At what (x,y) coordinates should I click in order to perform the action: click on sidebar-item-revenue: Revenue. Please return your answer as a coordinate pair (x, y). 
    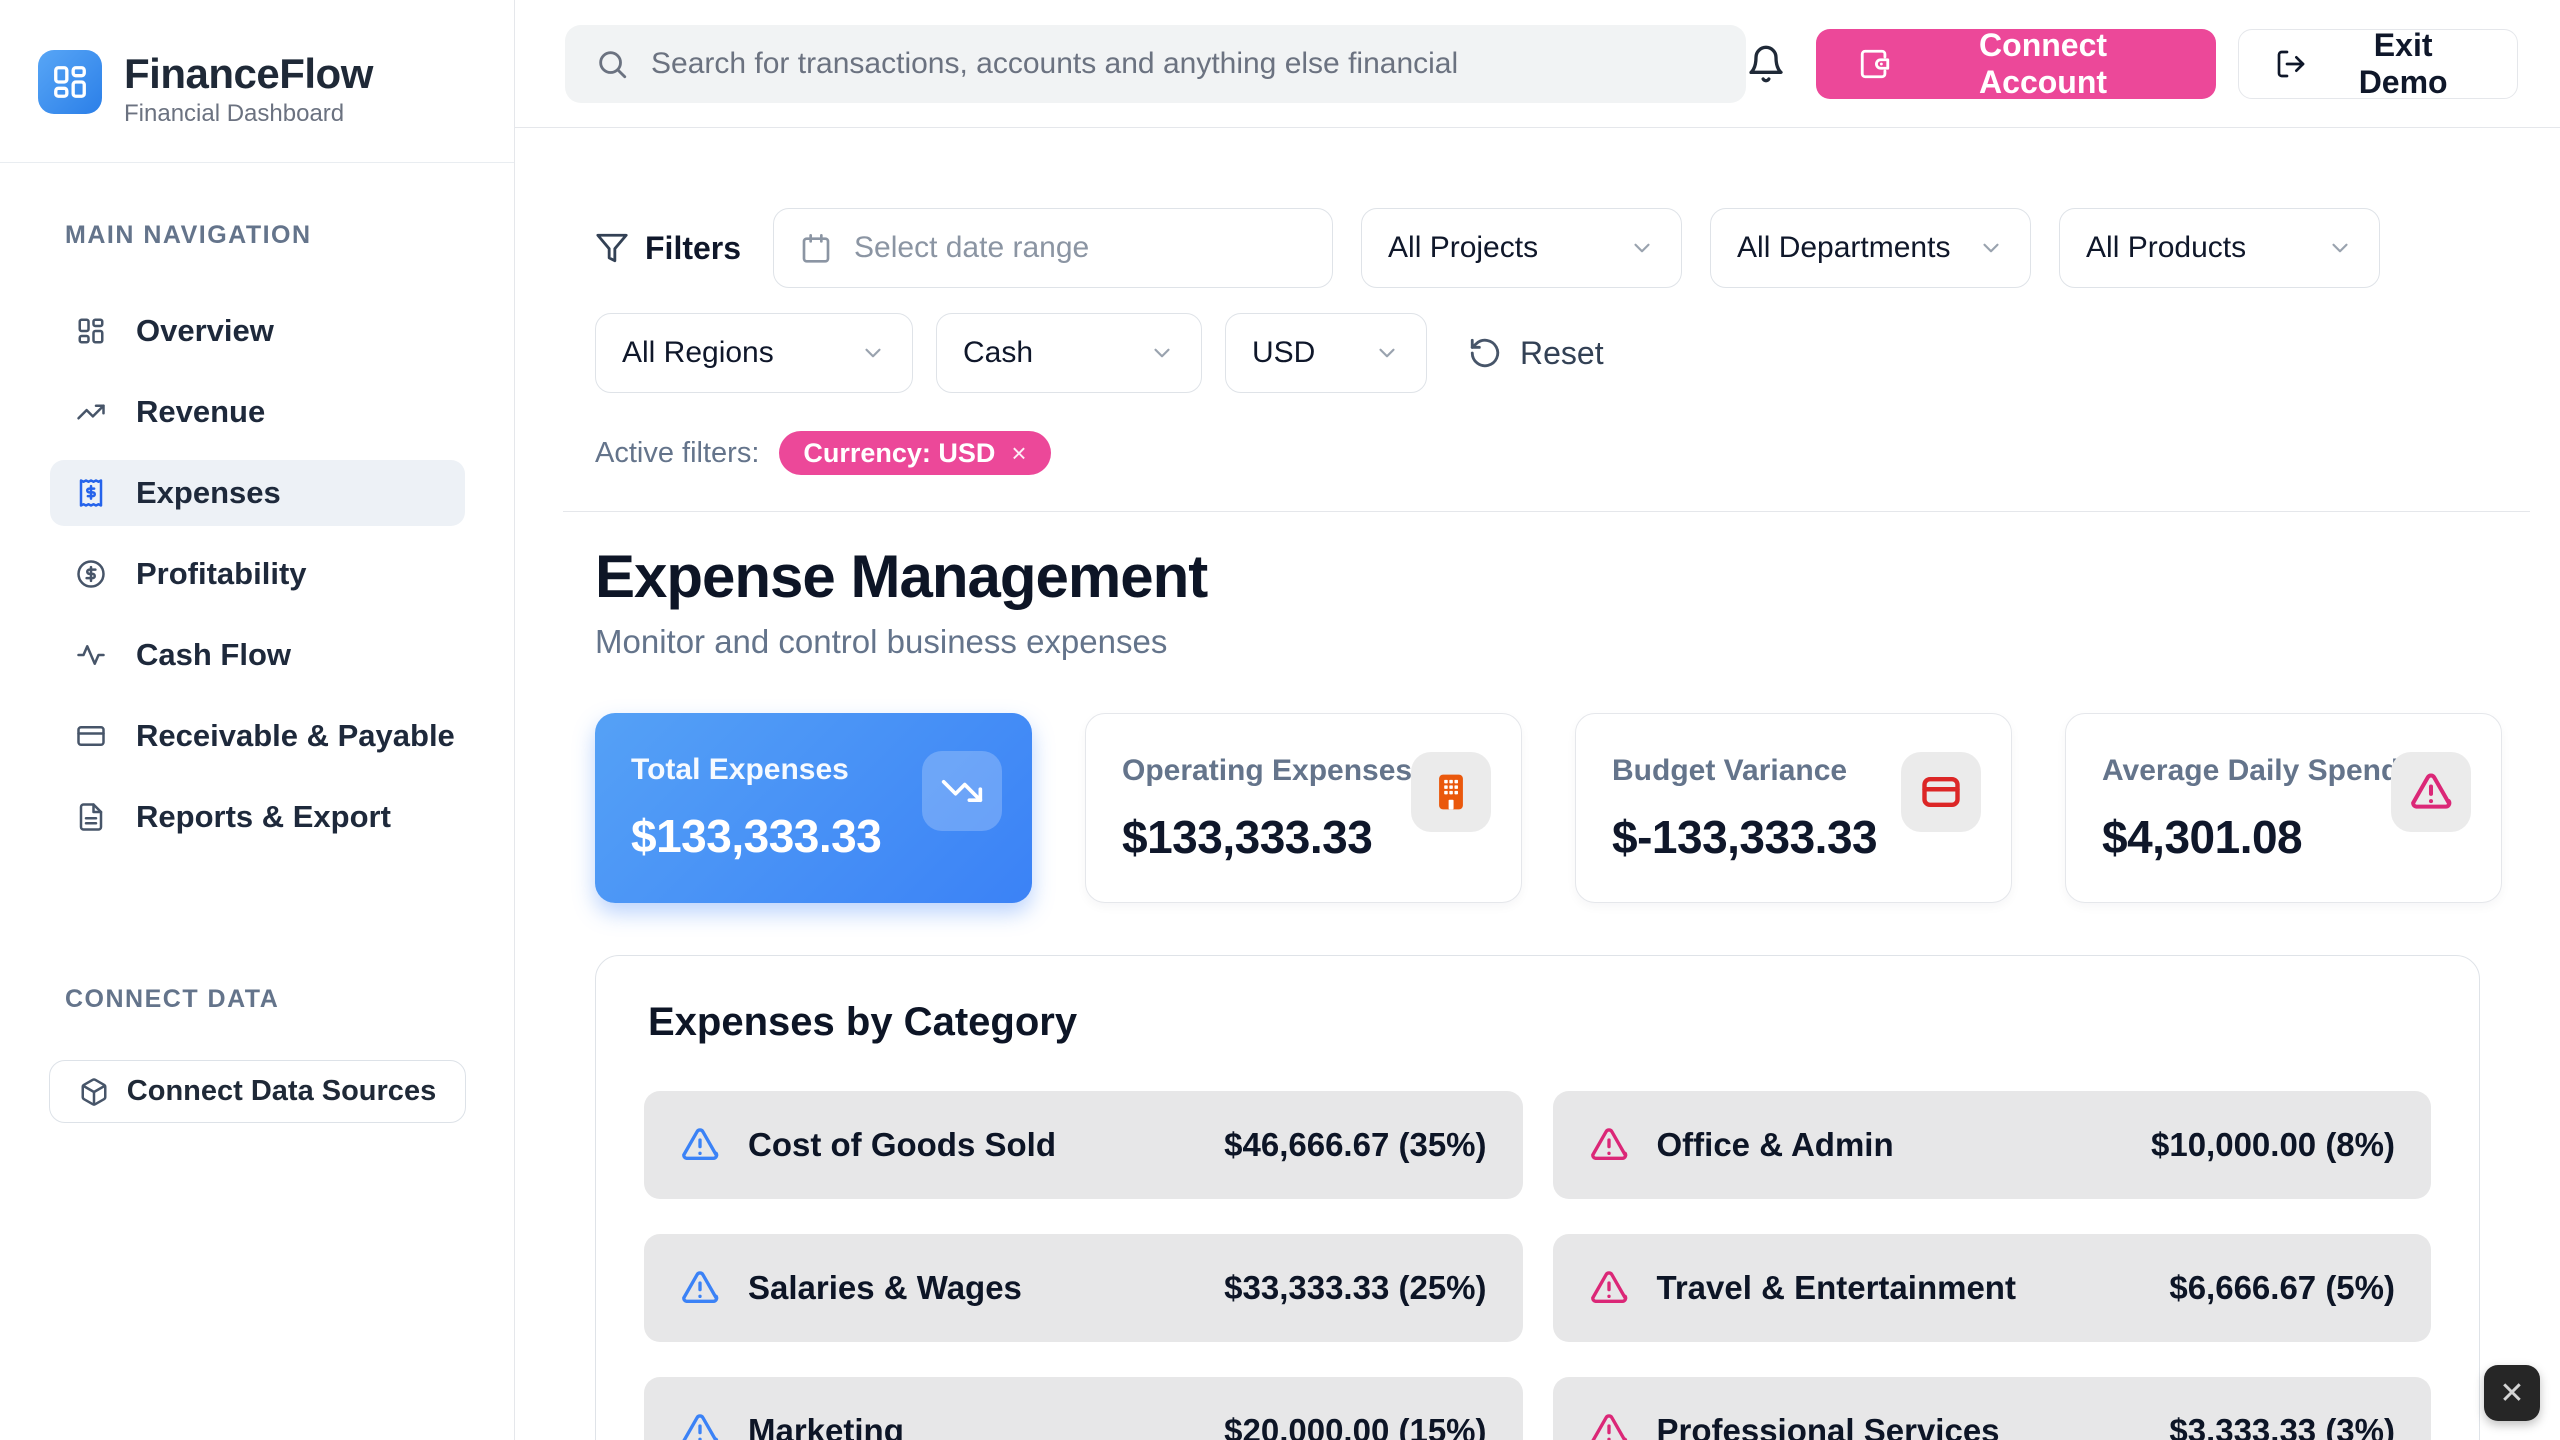
    Looking at the image, I should click on (257, 412).